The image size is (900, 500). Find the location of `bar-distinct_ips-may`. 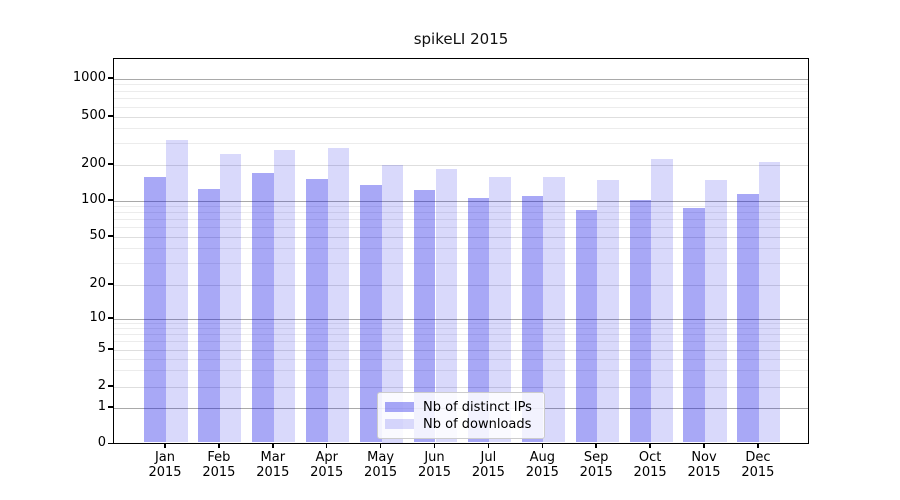

bar-distinct_ips-may is located at coordinates (371, 314).